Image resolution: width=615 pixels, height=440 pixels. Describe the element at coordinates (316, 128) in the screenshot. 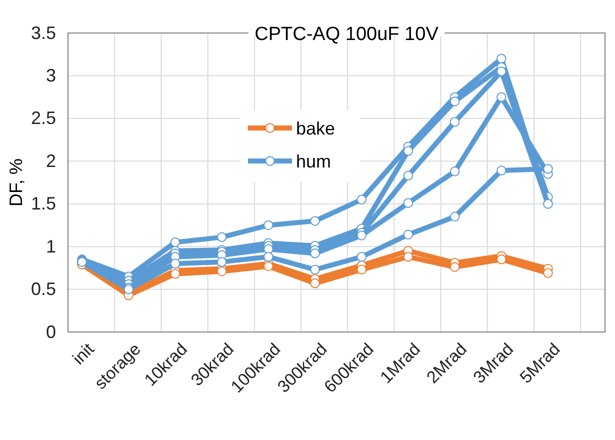

I see `legend-label: bake` at that location.